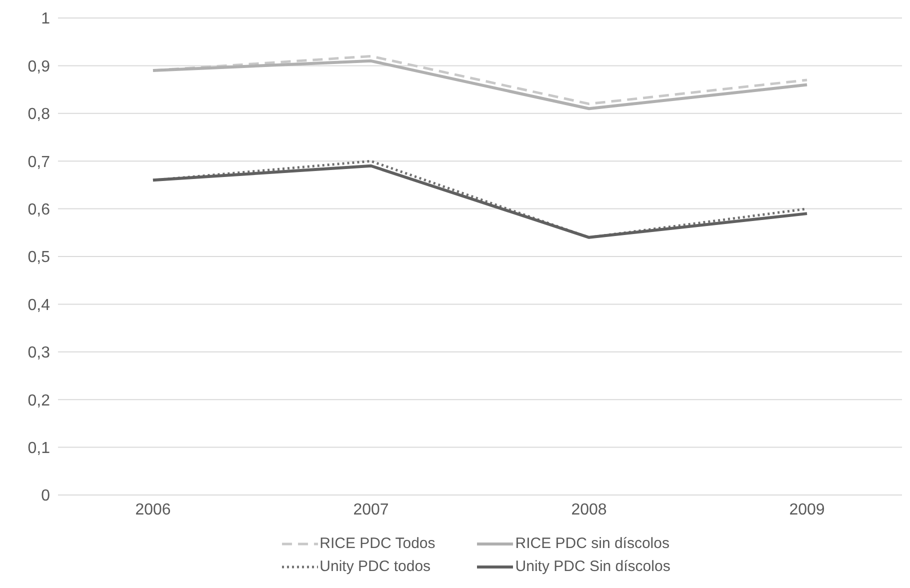  What do you see at coordinates (371, 509) in the screenshot?
I see `x-tick-label: 2007` at bounding box center [371, 509].